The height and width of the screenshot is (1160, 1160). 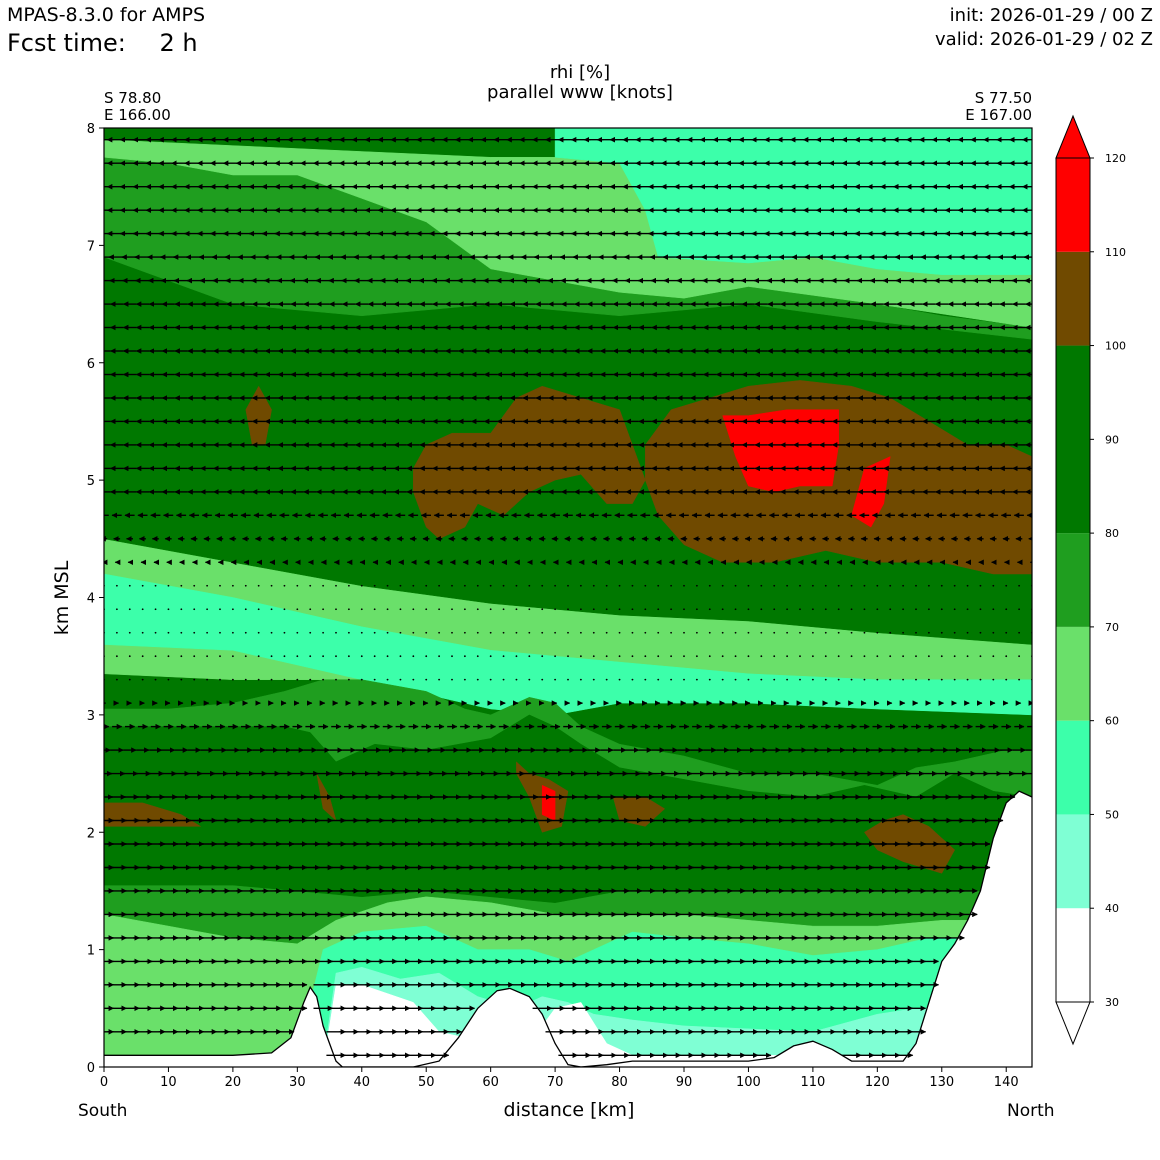 I want to click on x-tick-label: 110, so click(x=812, y=1082).